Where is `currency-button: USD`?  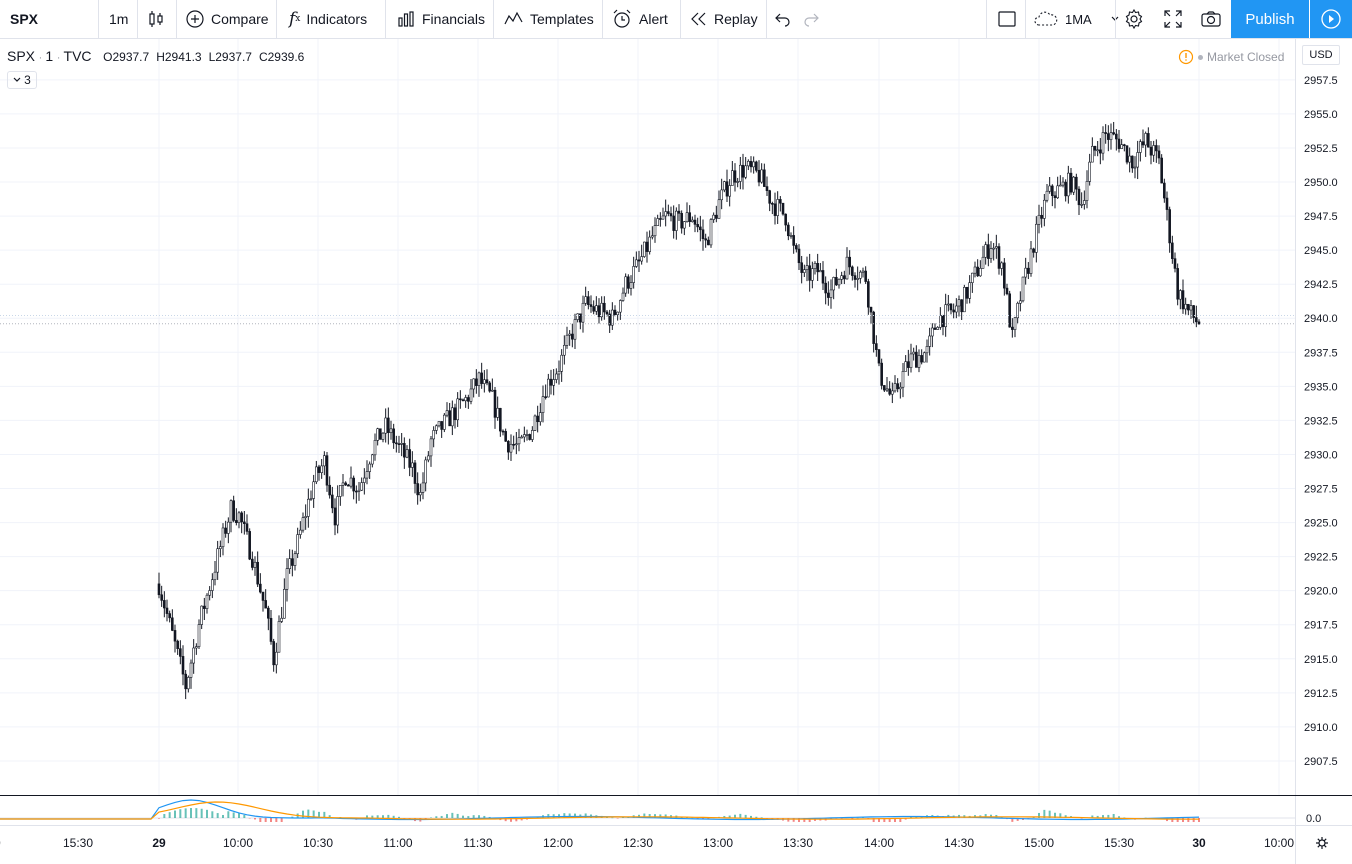
currency-button: USD is located at coordinates (1321, 55).